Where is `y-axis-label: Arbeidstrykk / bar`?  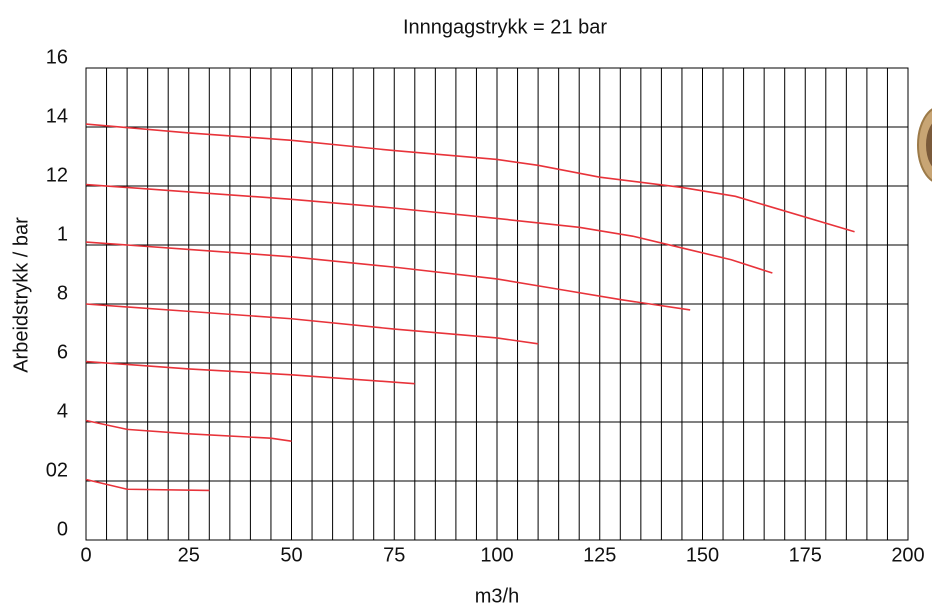
y-axis-label: Arbeidstrykk / bar is located at coordinates (21, 295).